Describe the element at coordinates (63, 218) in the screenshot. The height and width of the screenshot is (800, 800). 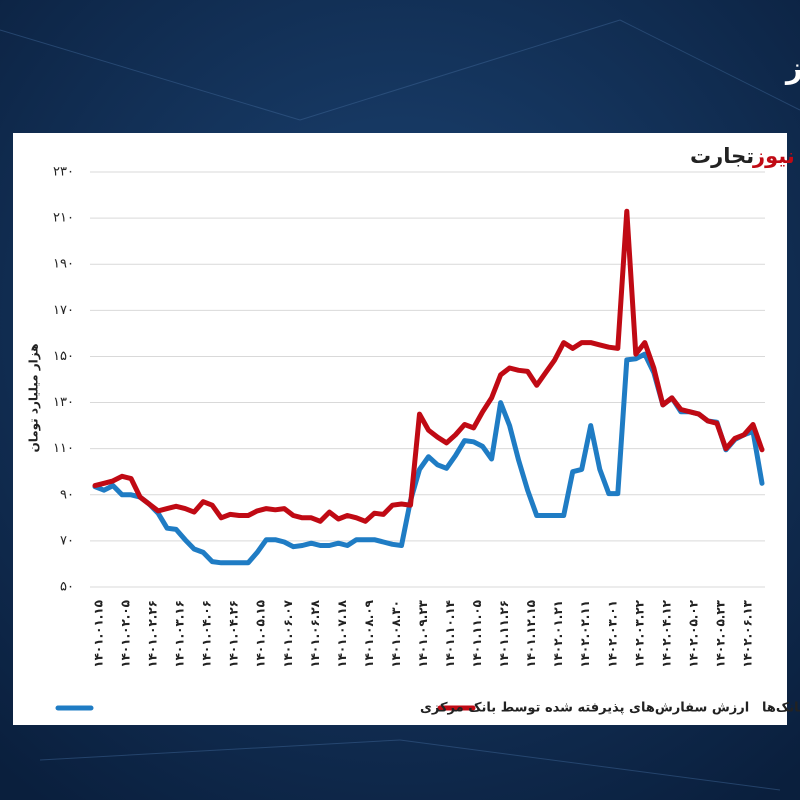
I see `y-tick-label: ۲۱۰` at that location.